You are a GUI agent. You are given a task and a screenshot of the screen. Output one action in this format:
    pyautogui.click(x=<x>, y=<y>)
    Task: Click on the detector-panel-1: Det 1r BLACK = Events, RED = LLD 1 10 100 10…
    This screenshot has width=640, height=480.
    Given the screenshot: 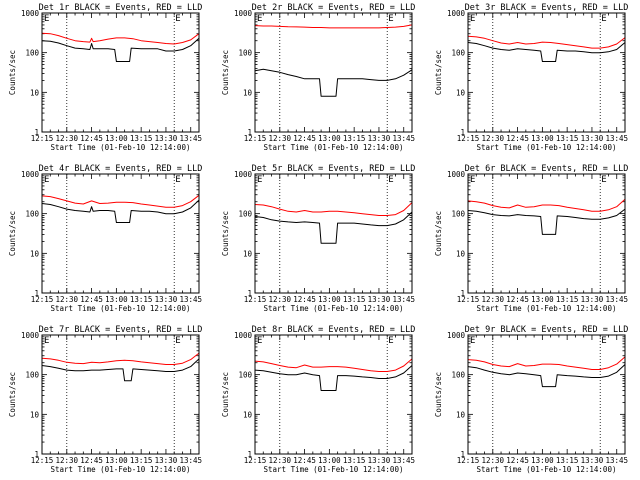 What is the action you would take?
    pyautogui.click(x=105, y=77)
    